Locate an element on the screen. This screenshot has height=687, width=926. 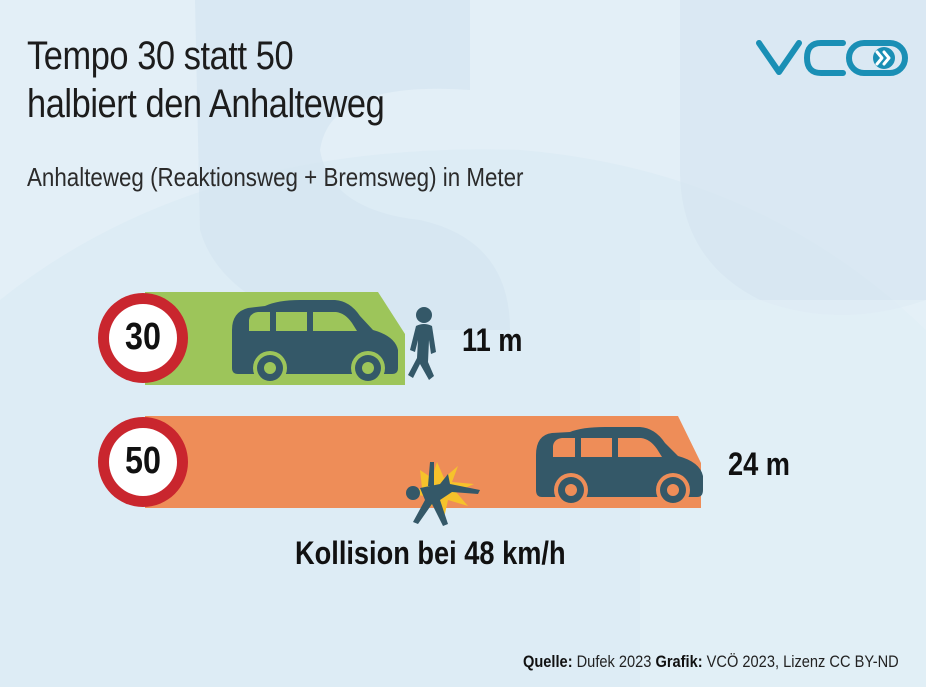
title-line-2: halbiert den Anhalteweg is located at coordinates (206, 104).